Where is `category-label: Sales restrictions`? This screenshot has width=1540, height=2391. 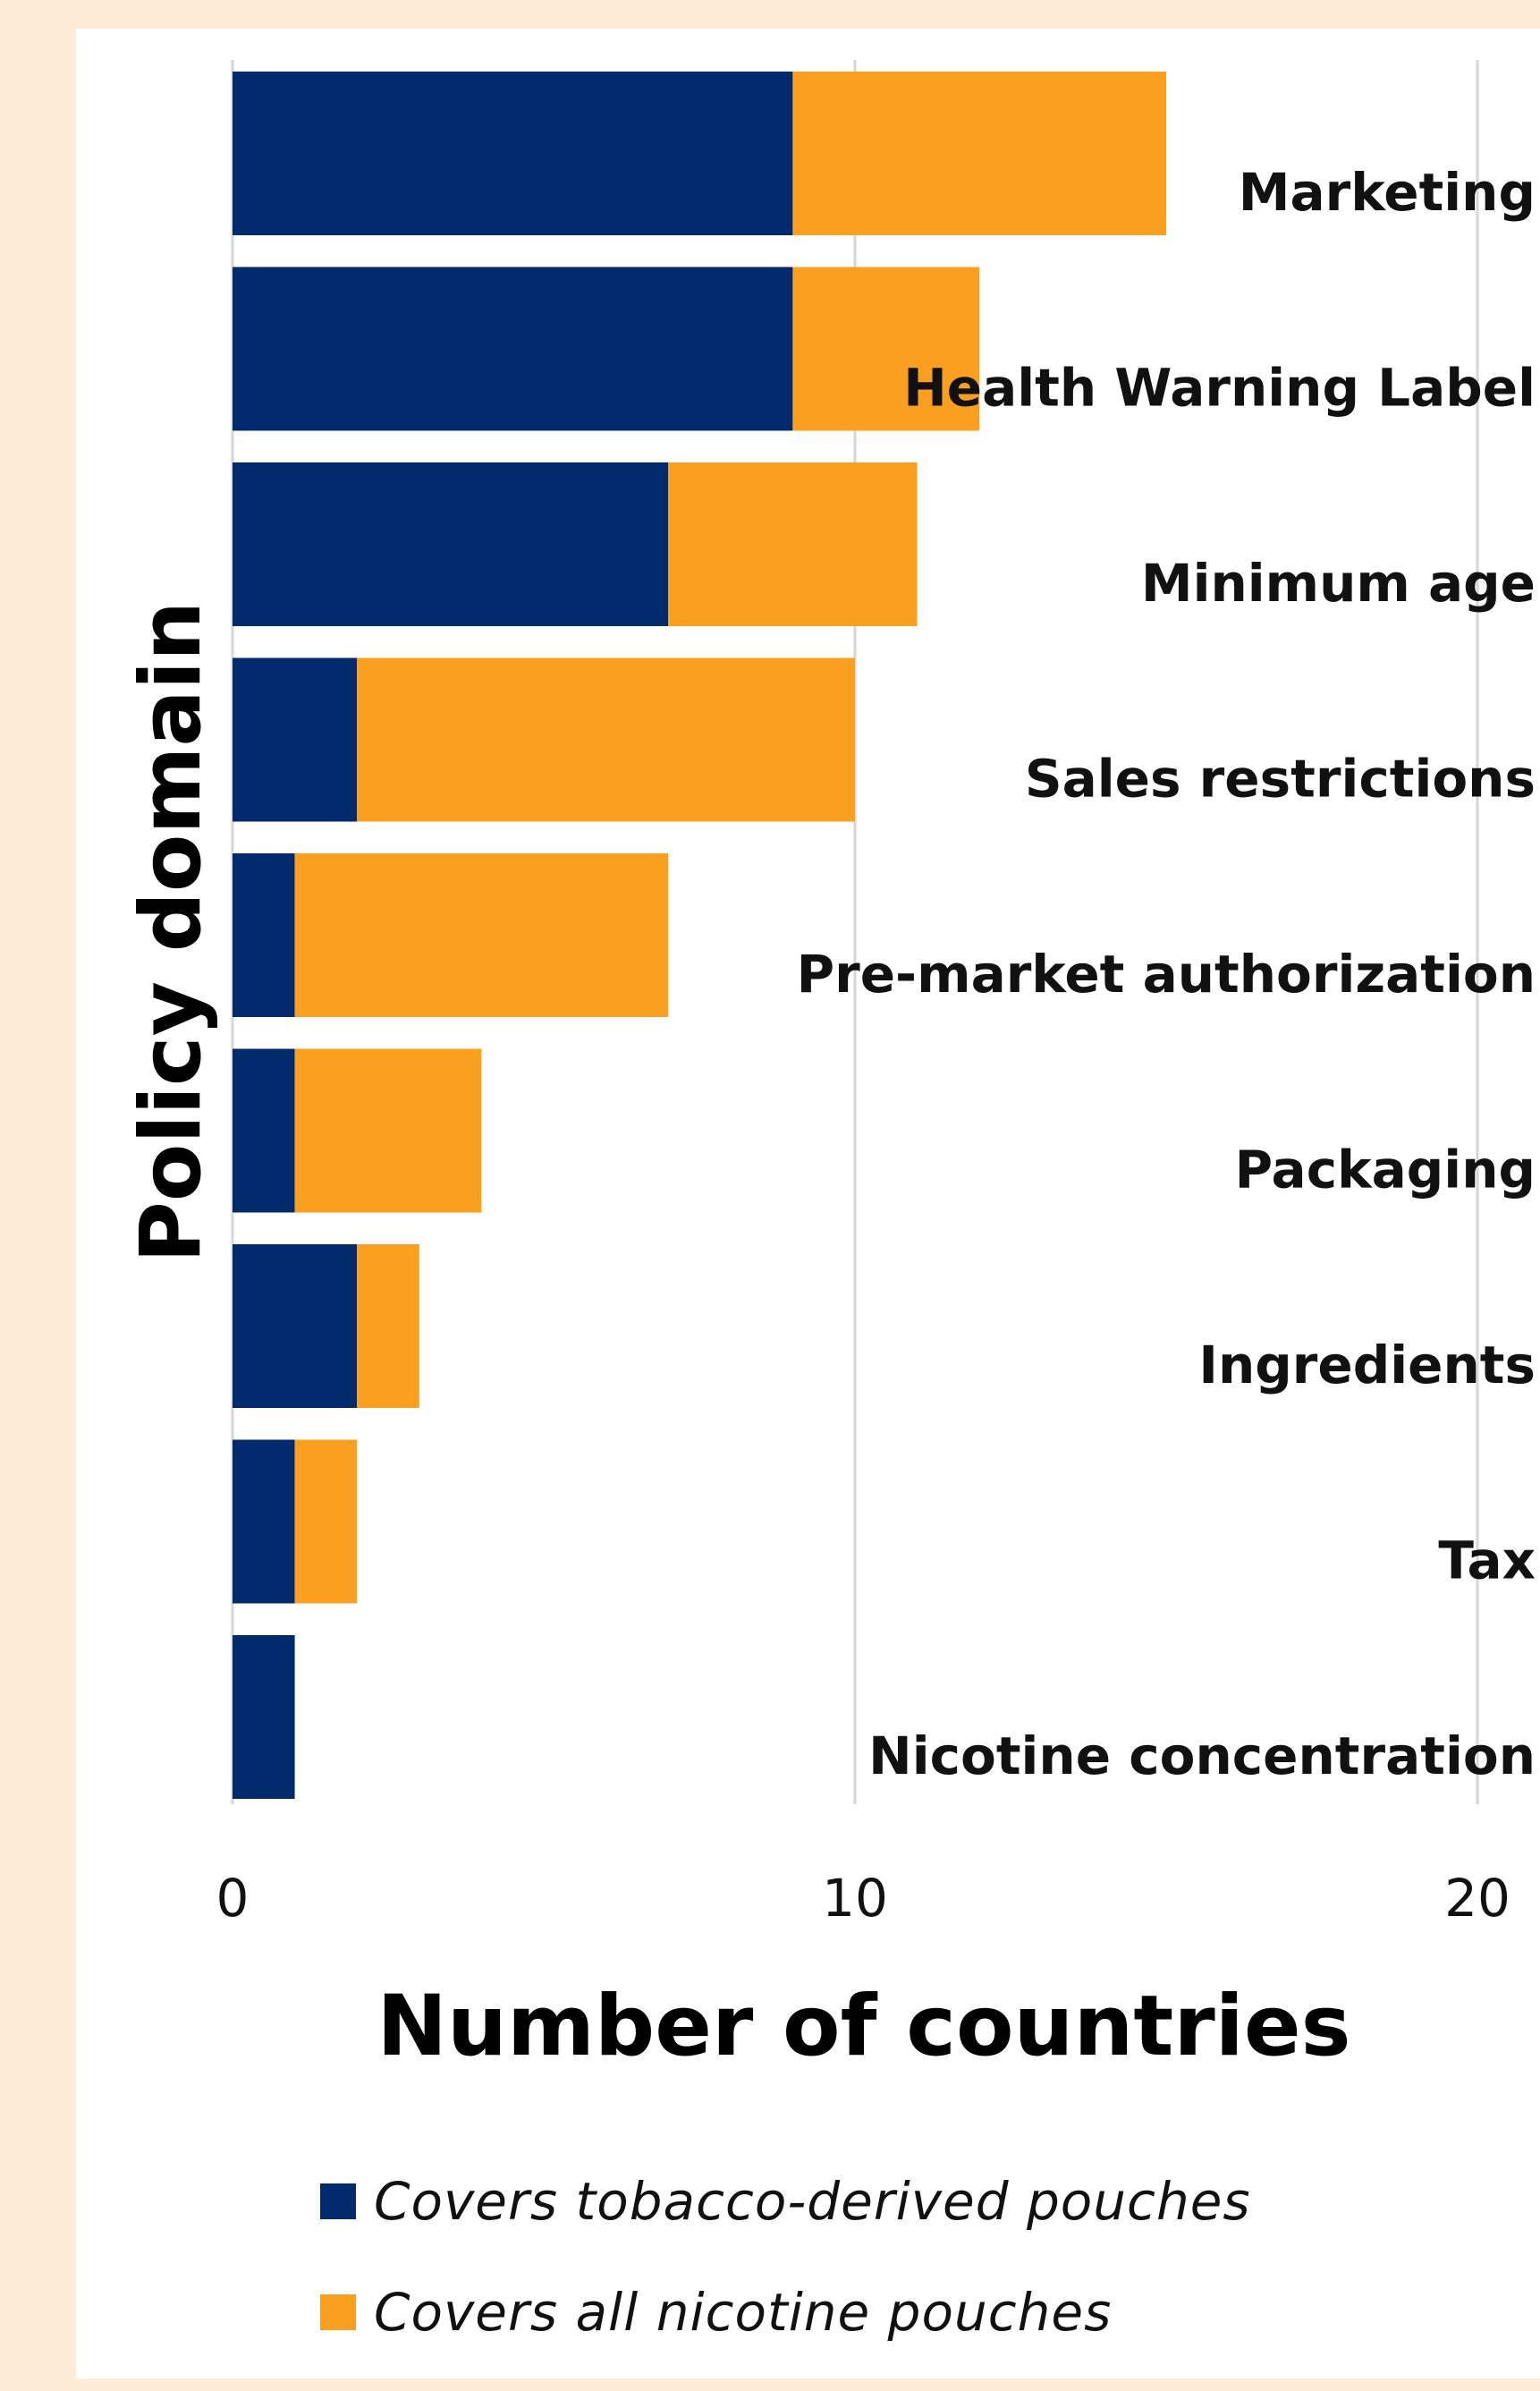 category-label: Sales restrictions is located at coordinates (1280, 779).